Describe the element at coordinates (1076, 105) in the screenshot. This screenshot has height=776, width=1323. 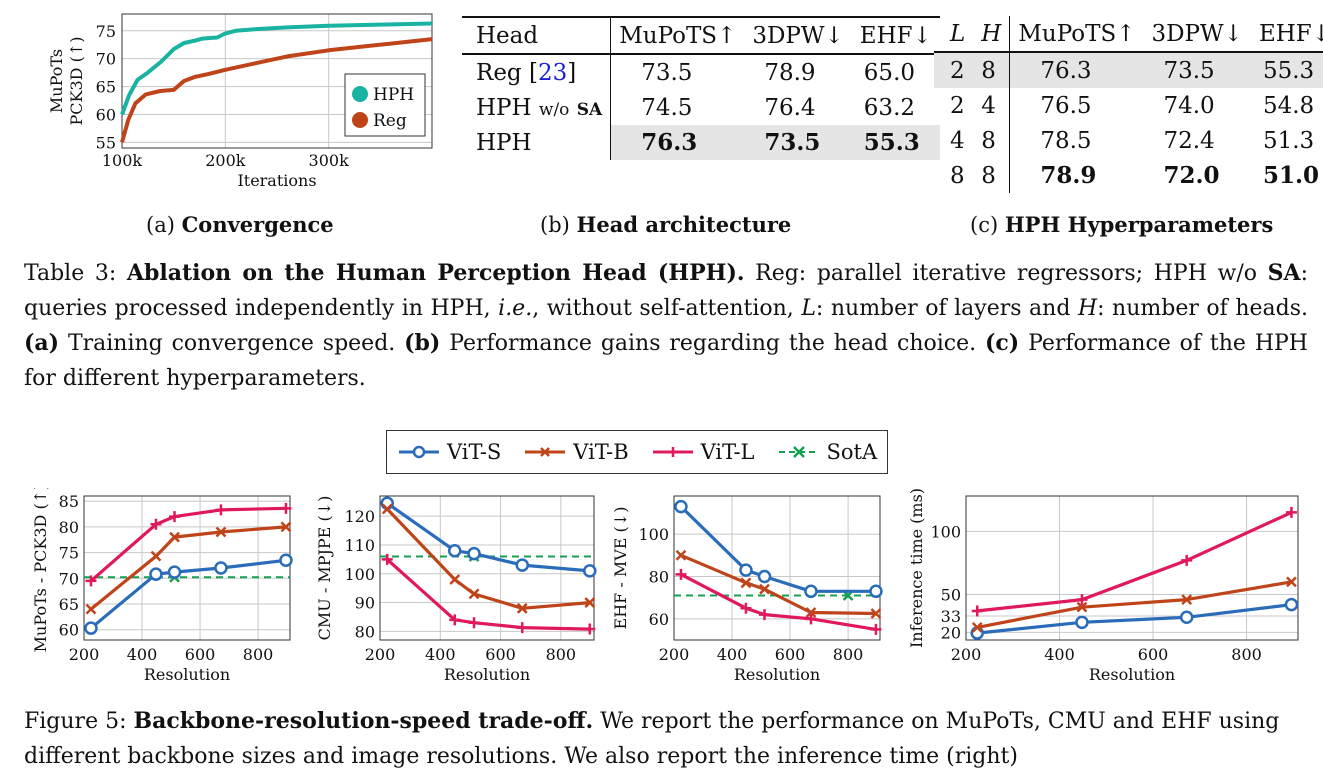
I see `tc-cell: 76.5` at that location.